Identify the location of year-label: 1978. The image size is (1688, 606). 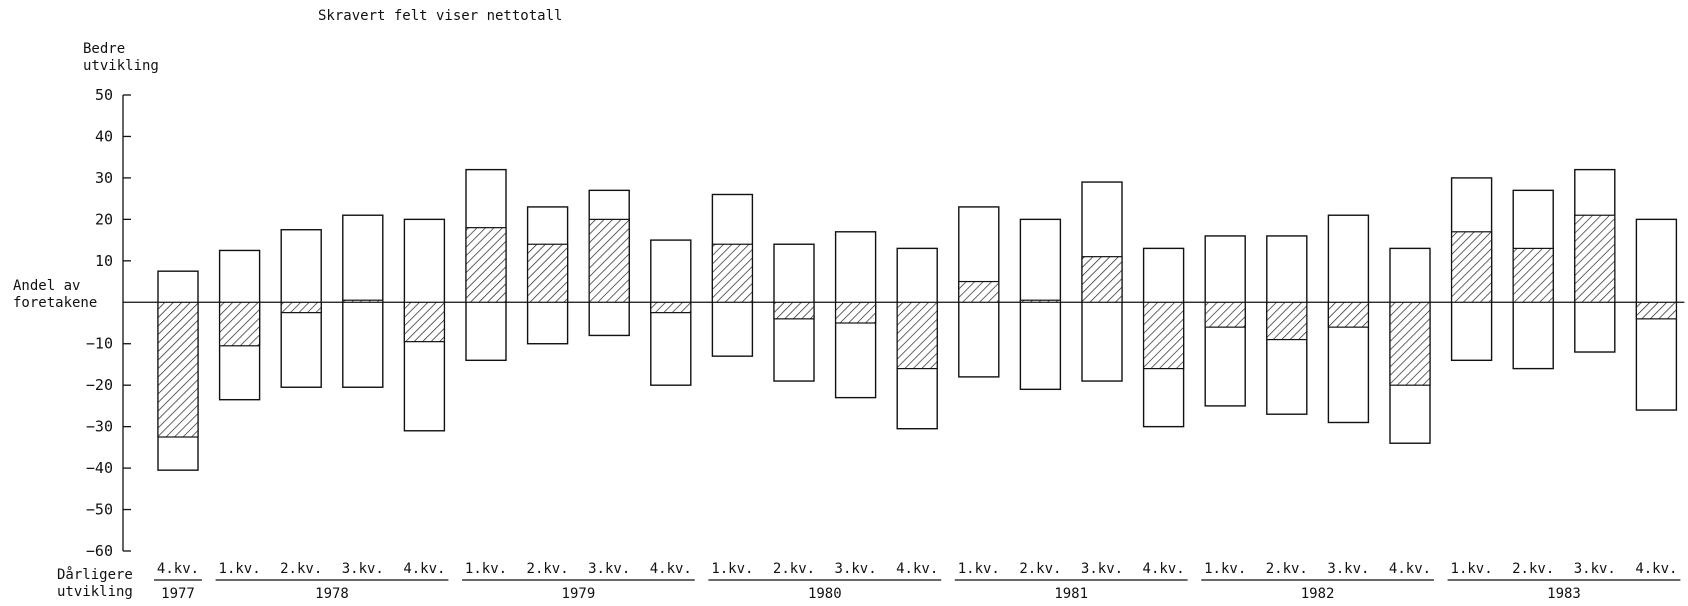
(332, 594).